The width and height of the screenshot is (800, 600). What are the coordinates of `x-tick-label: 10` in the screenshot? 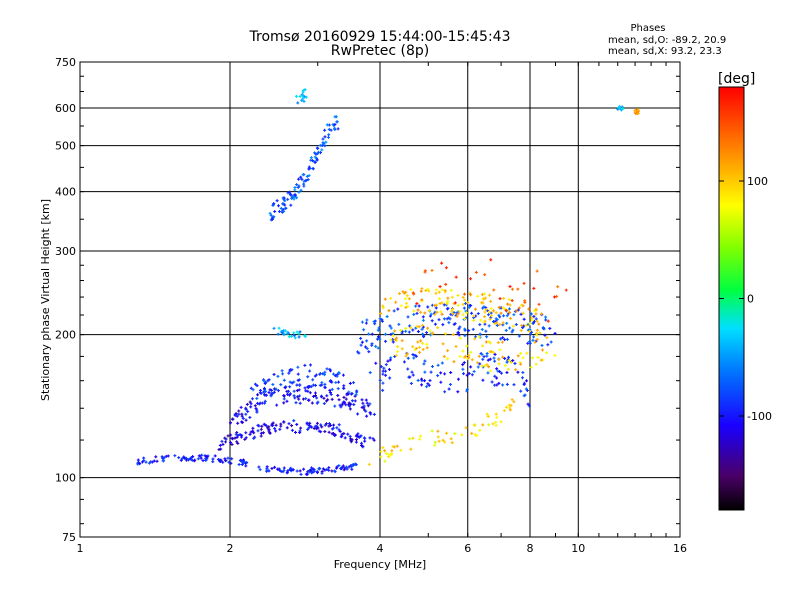 It's located at (578, 548).